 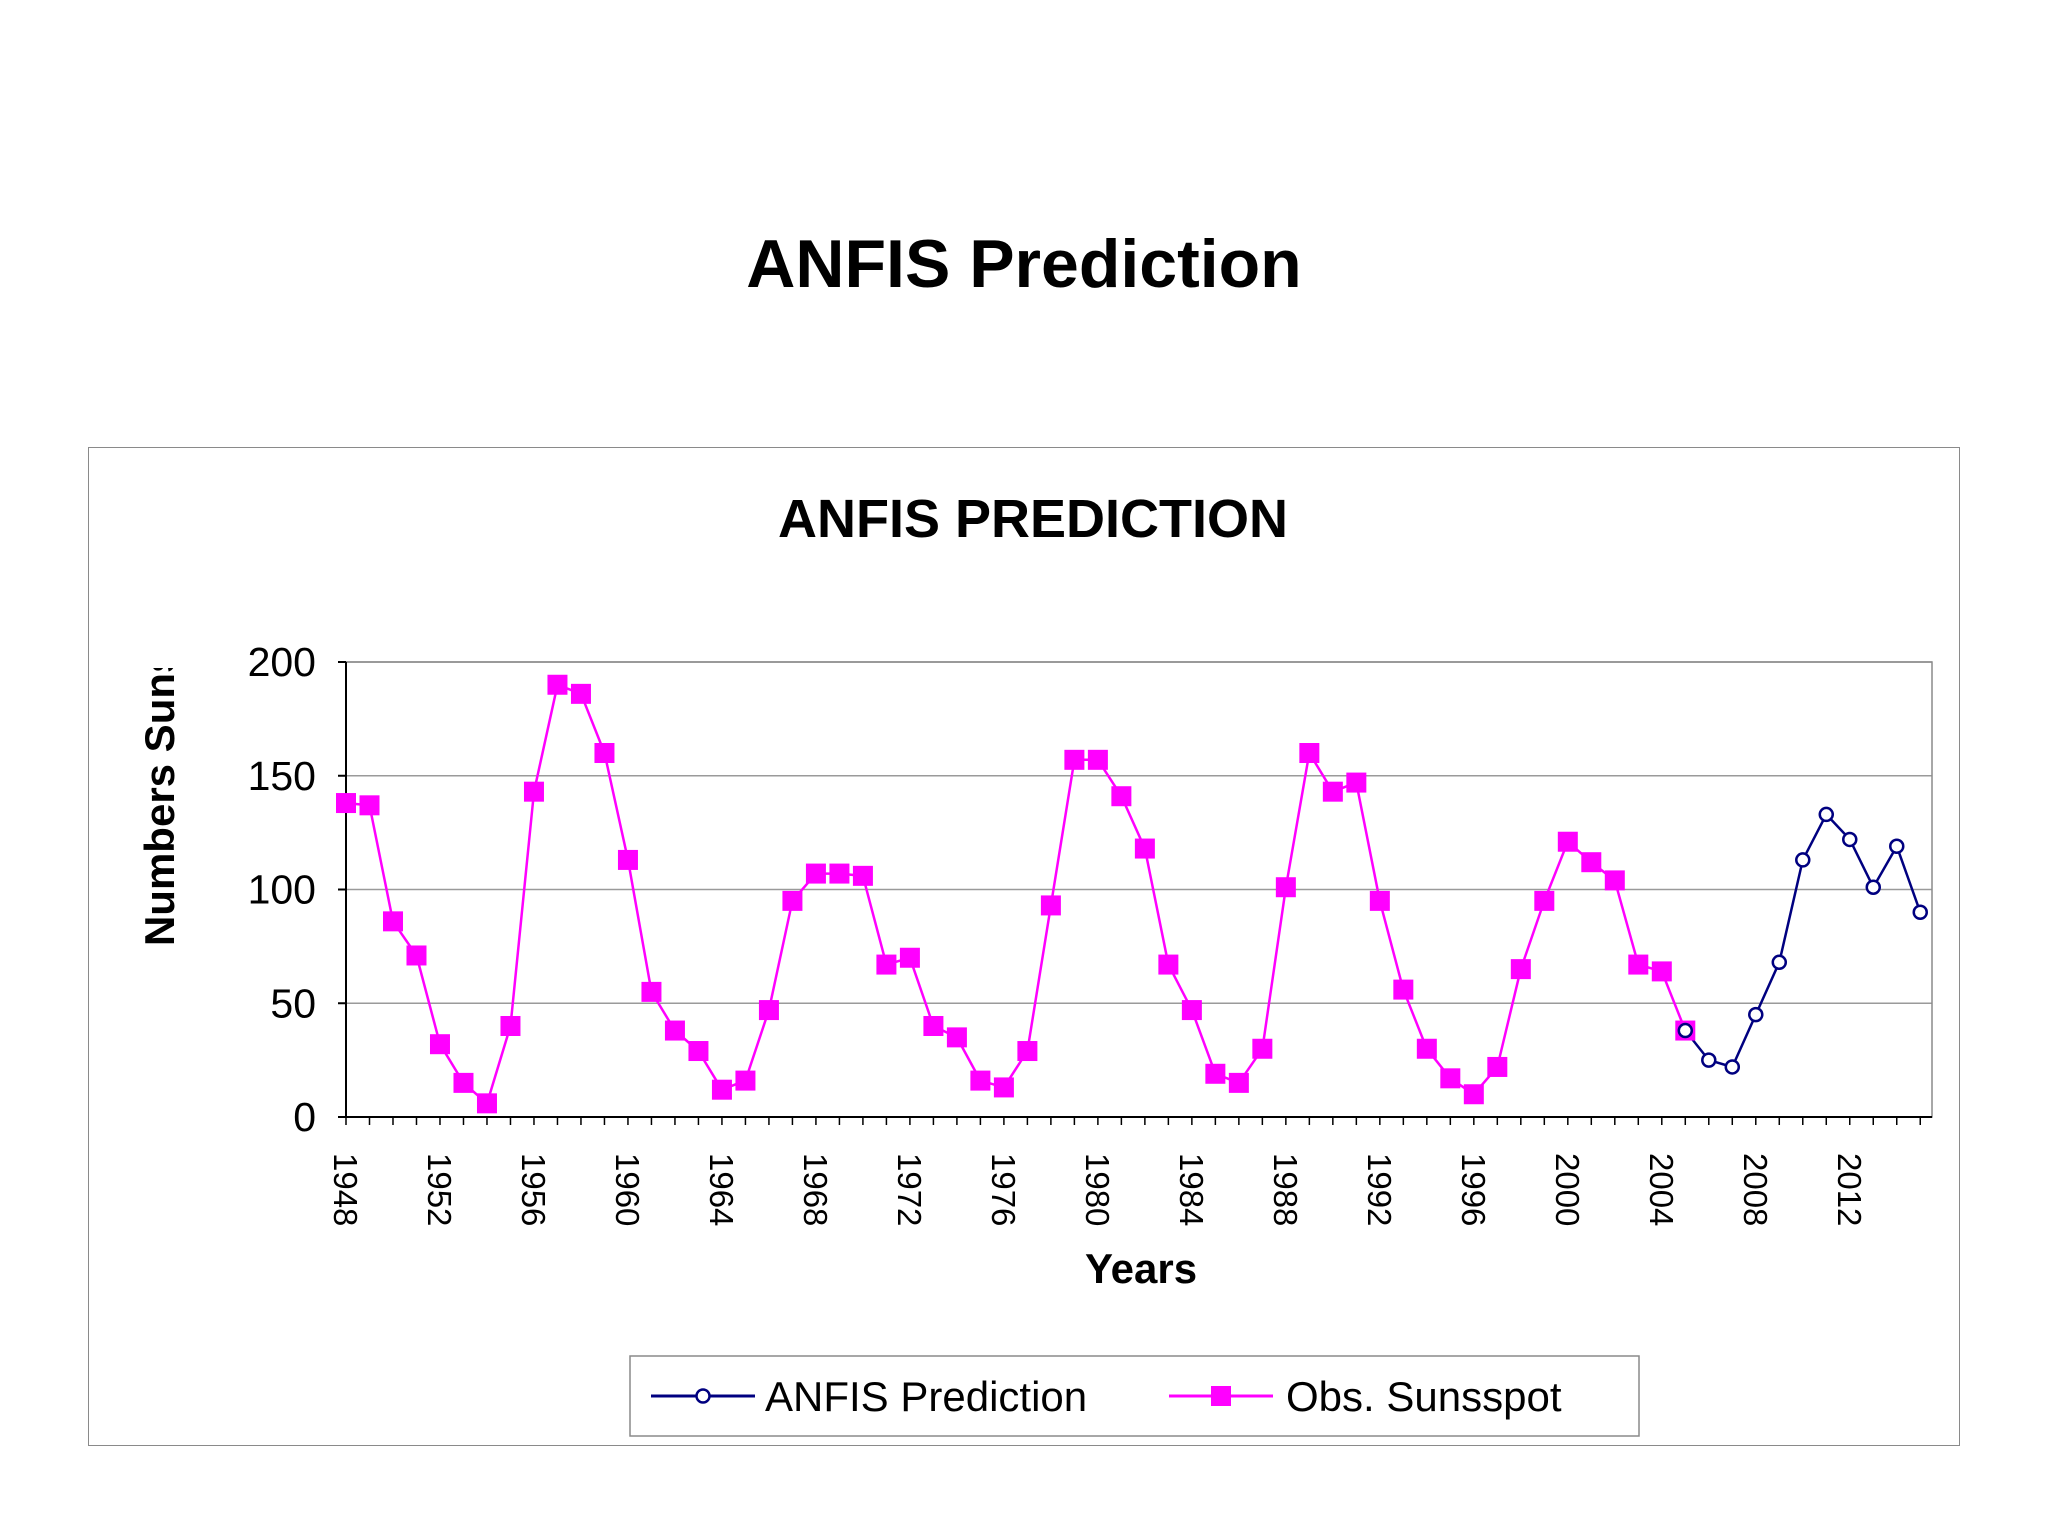 I want to click on y-tick-label: 200, so click(x=282, y=662).